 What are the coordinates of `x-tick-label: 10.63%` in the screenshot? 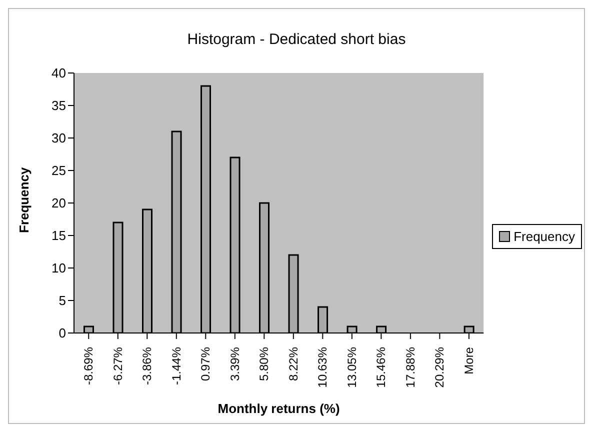 It's located at (323, 367).